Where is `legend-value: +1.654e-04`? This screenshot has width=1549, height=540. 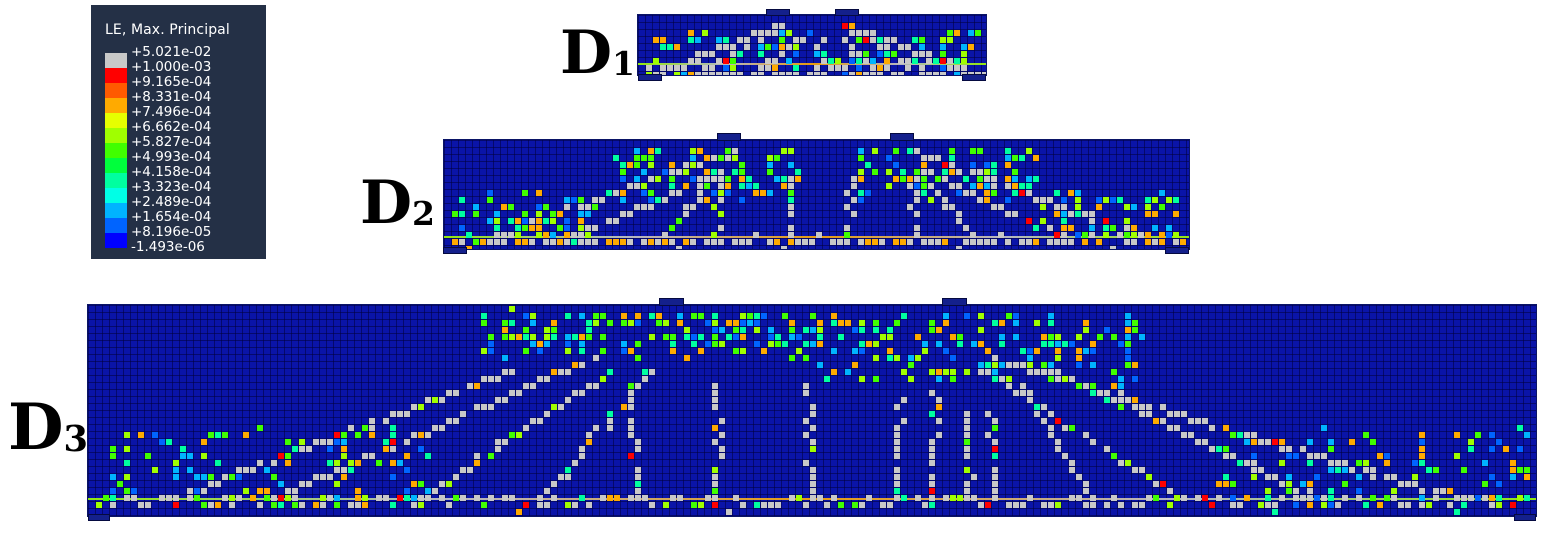 legend-value: +1.654e-04 is located at coordinates (171, 217).